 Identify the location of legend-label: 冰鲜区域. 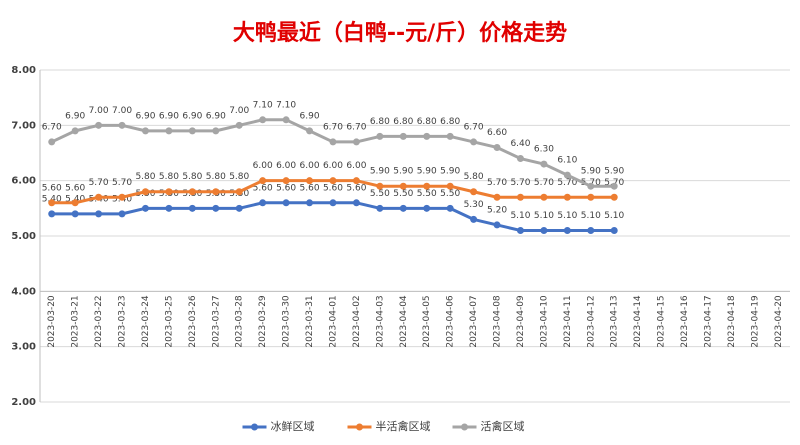
(293, 426).